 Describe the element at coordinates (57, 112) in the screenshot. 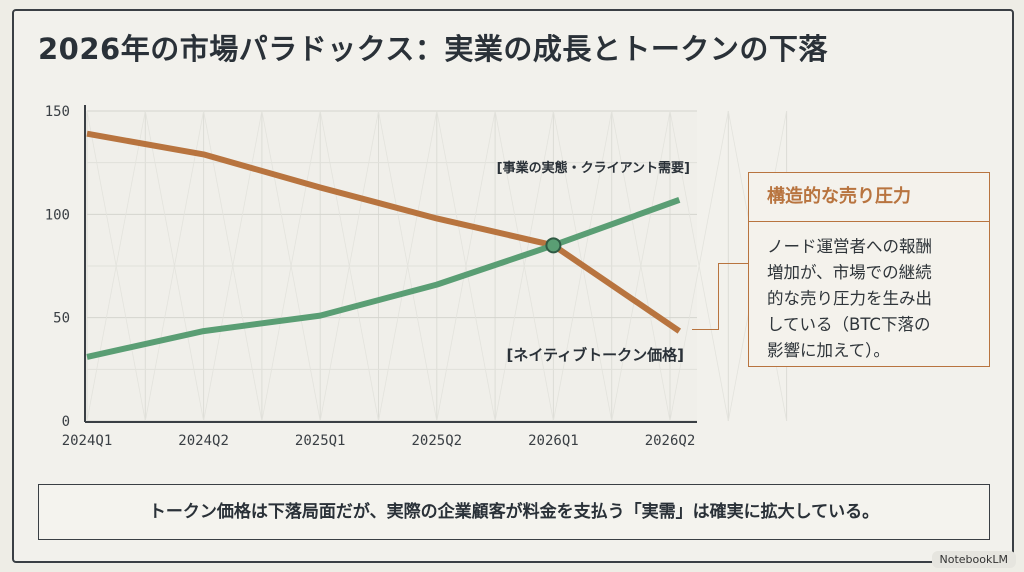

I see `y-tick-label: 150` at that location.